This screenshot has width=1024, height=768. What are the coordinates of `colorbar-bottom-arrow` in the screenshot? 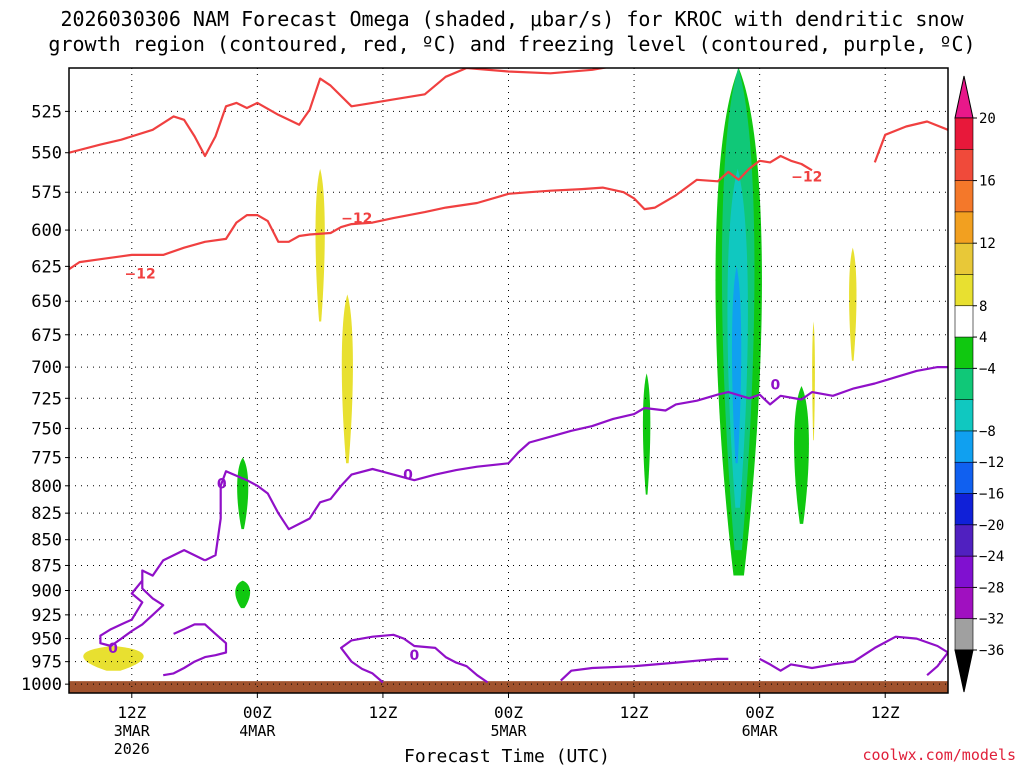 It's located at (964, 671).